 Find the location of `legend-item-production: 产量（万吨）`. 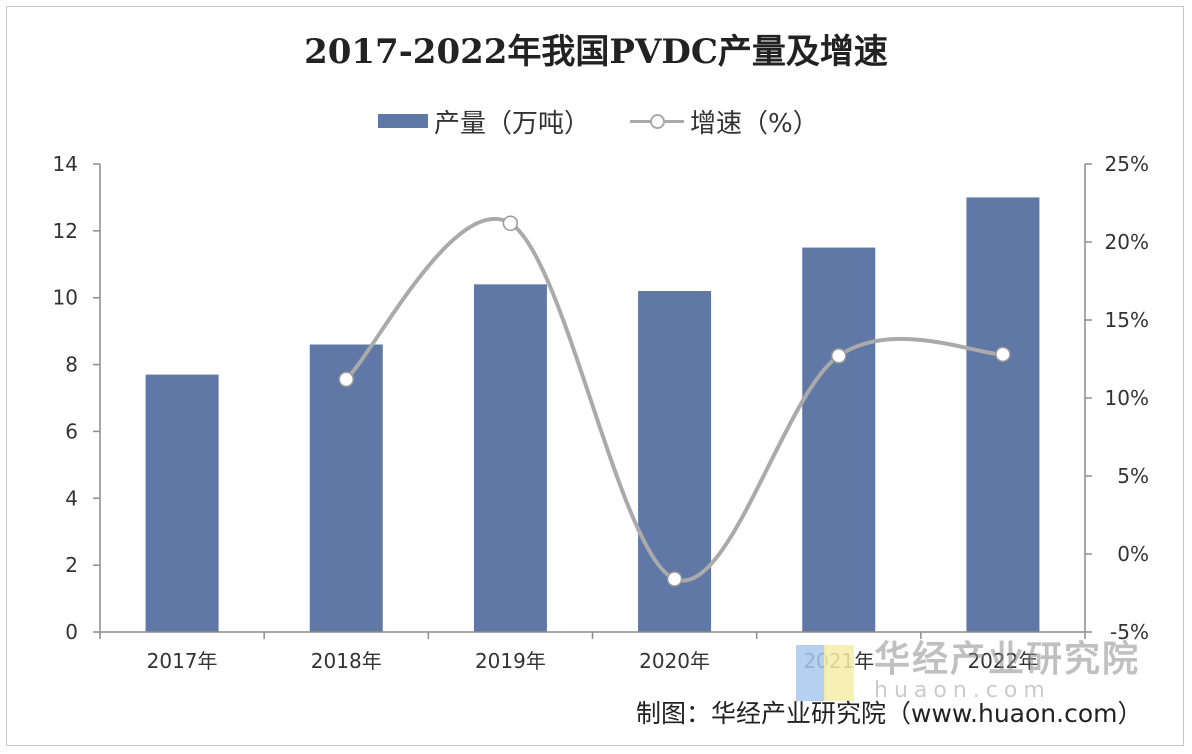

legend-item-production: 产量（万吨） is located at coordinates (484, 121).